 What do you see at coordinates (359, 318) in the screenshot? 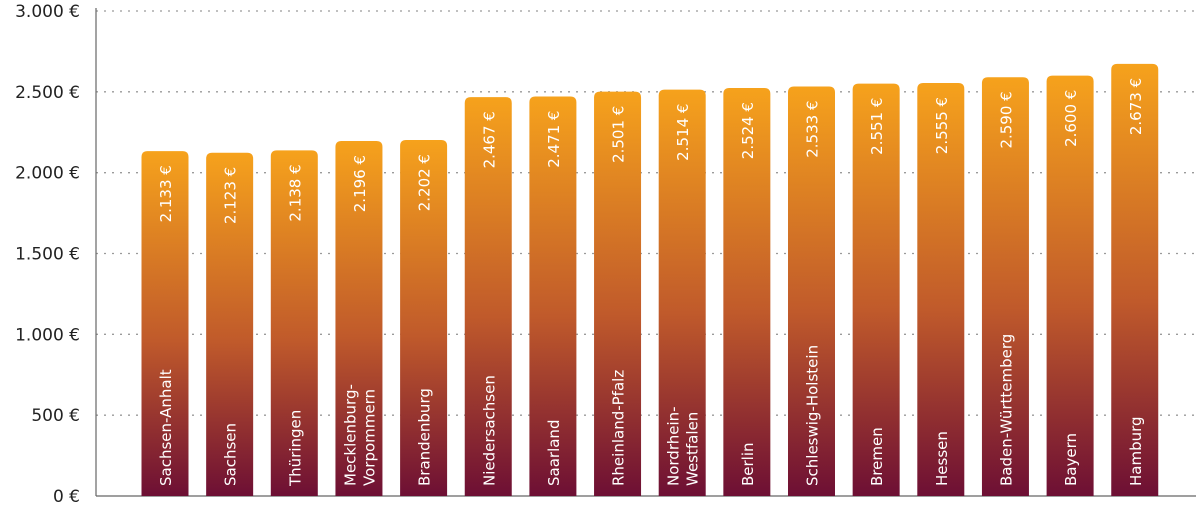
I see `bar-mecklenburg-vorpommern` at bounding box center [359, 318].